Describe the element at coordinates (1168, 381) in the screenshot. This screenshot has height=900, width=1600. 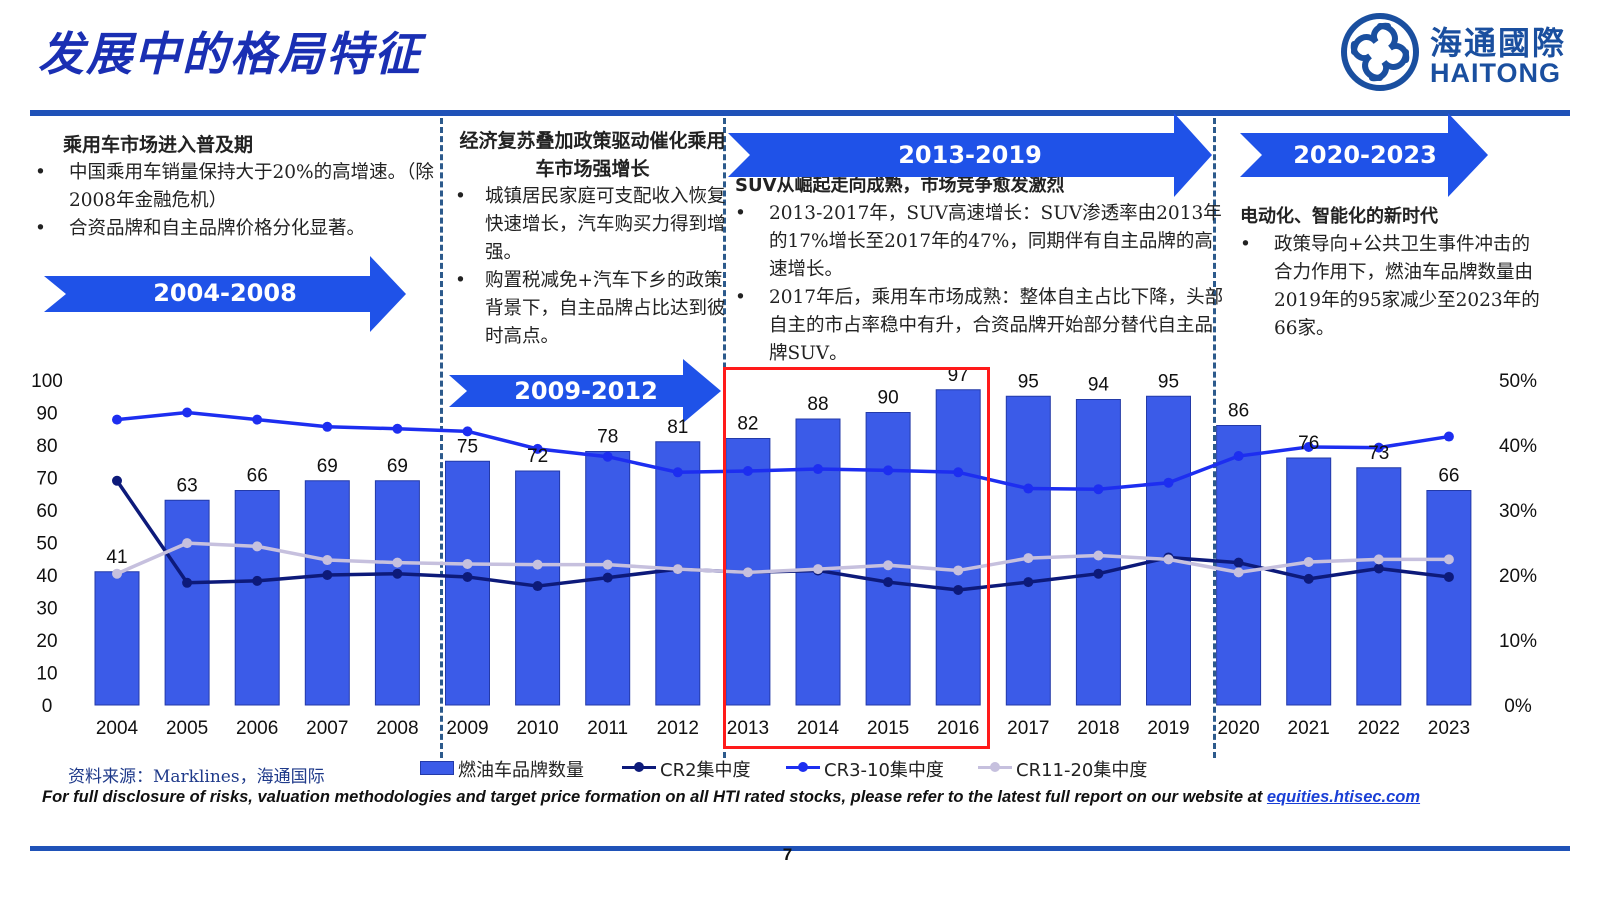
I see `bar-value-label: 95` at that location.